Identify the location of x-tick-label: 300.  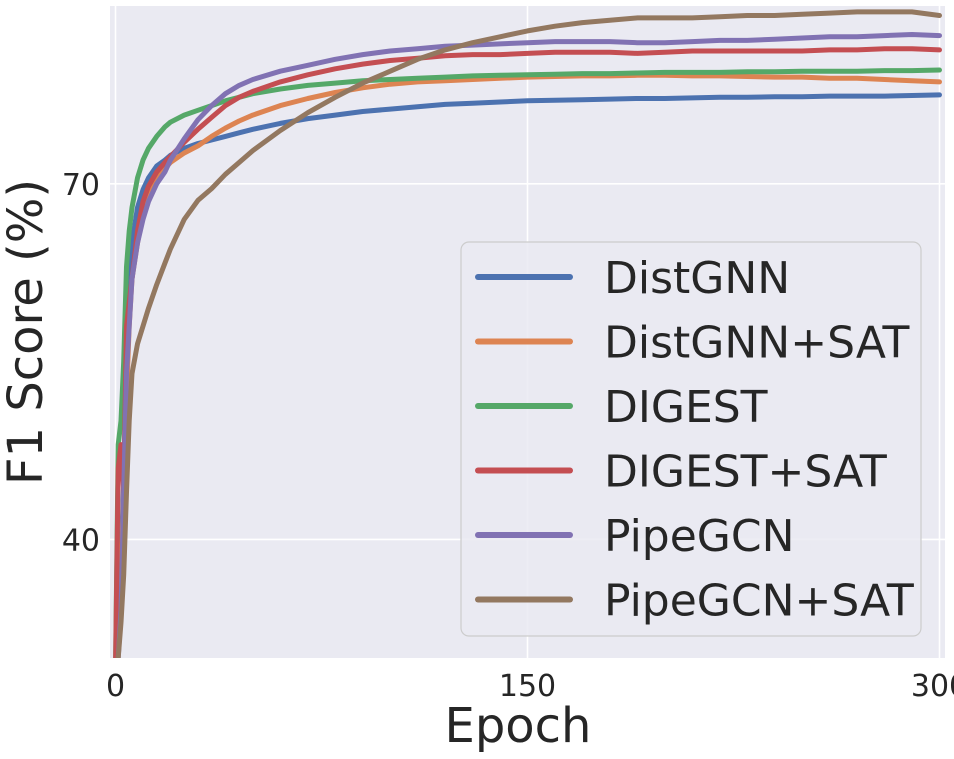
(932, 686).